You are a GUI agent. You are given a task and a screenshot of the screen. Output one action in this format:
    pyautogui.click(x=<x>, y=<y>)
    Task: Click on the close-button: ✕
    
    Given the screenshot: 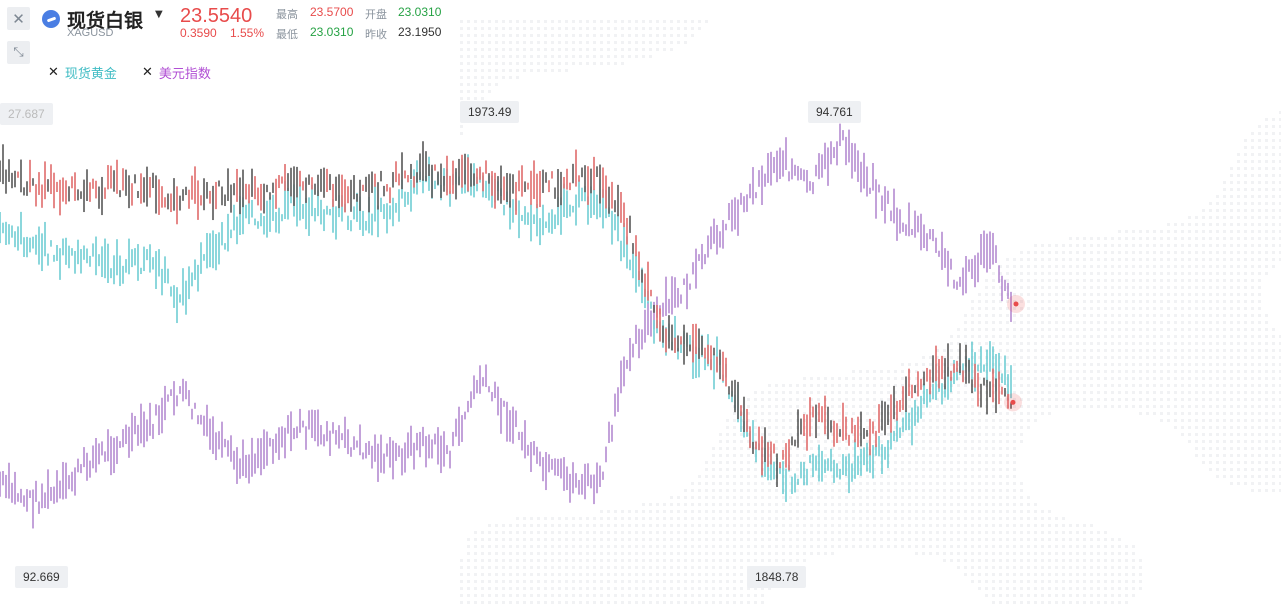 What is the action you would take?
    pyautogui.click(x=18, y=18)
    